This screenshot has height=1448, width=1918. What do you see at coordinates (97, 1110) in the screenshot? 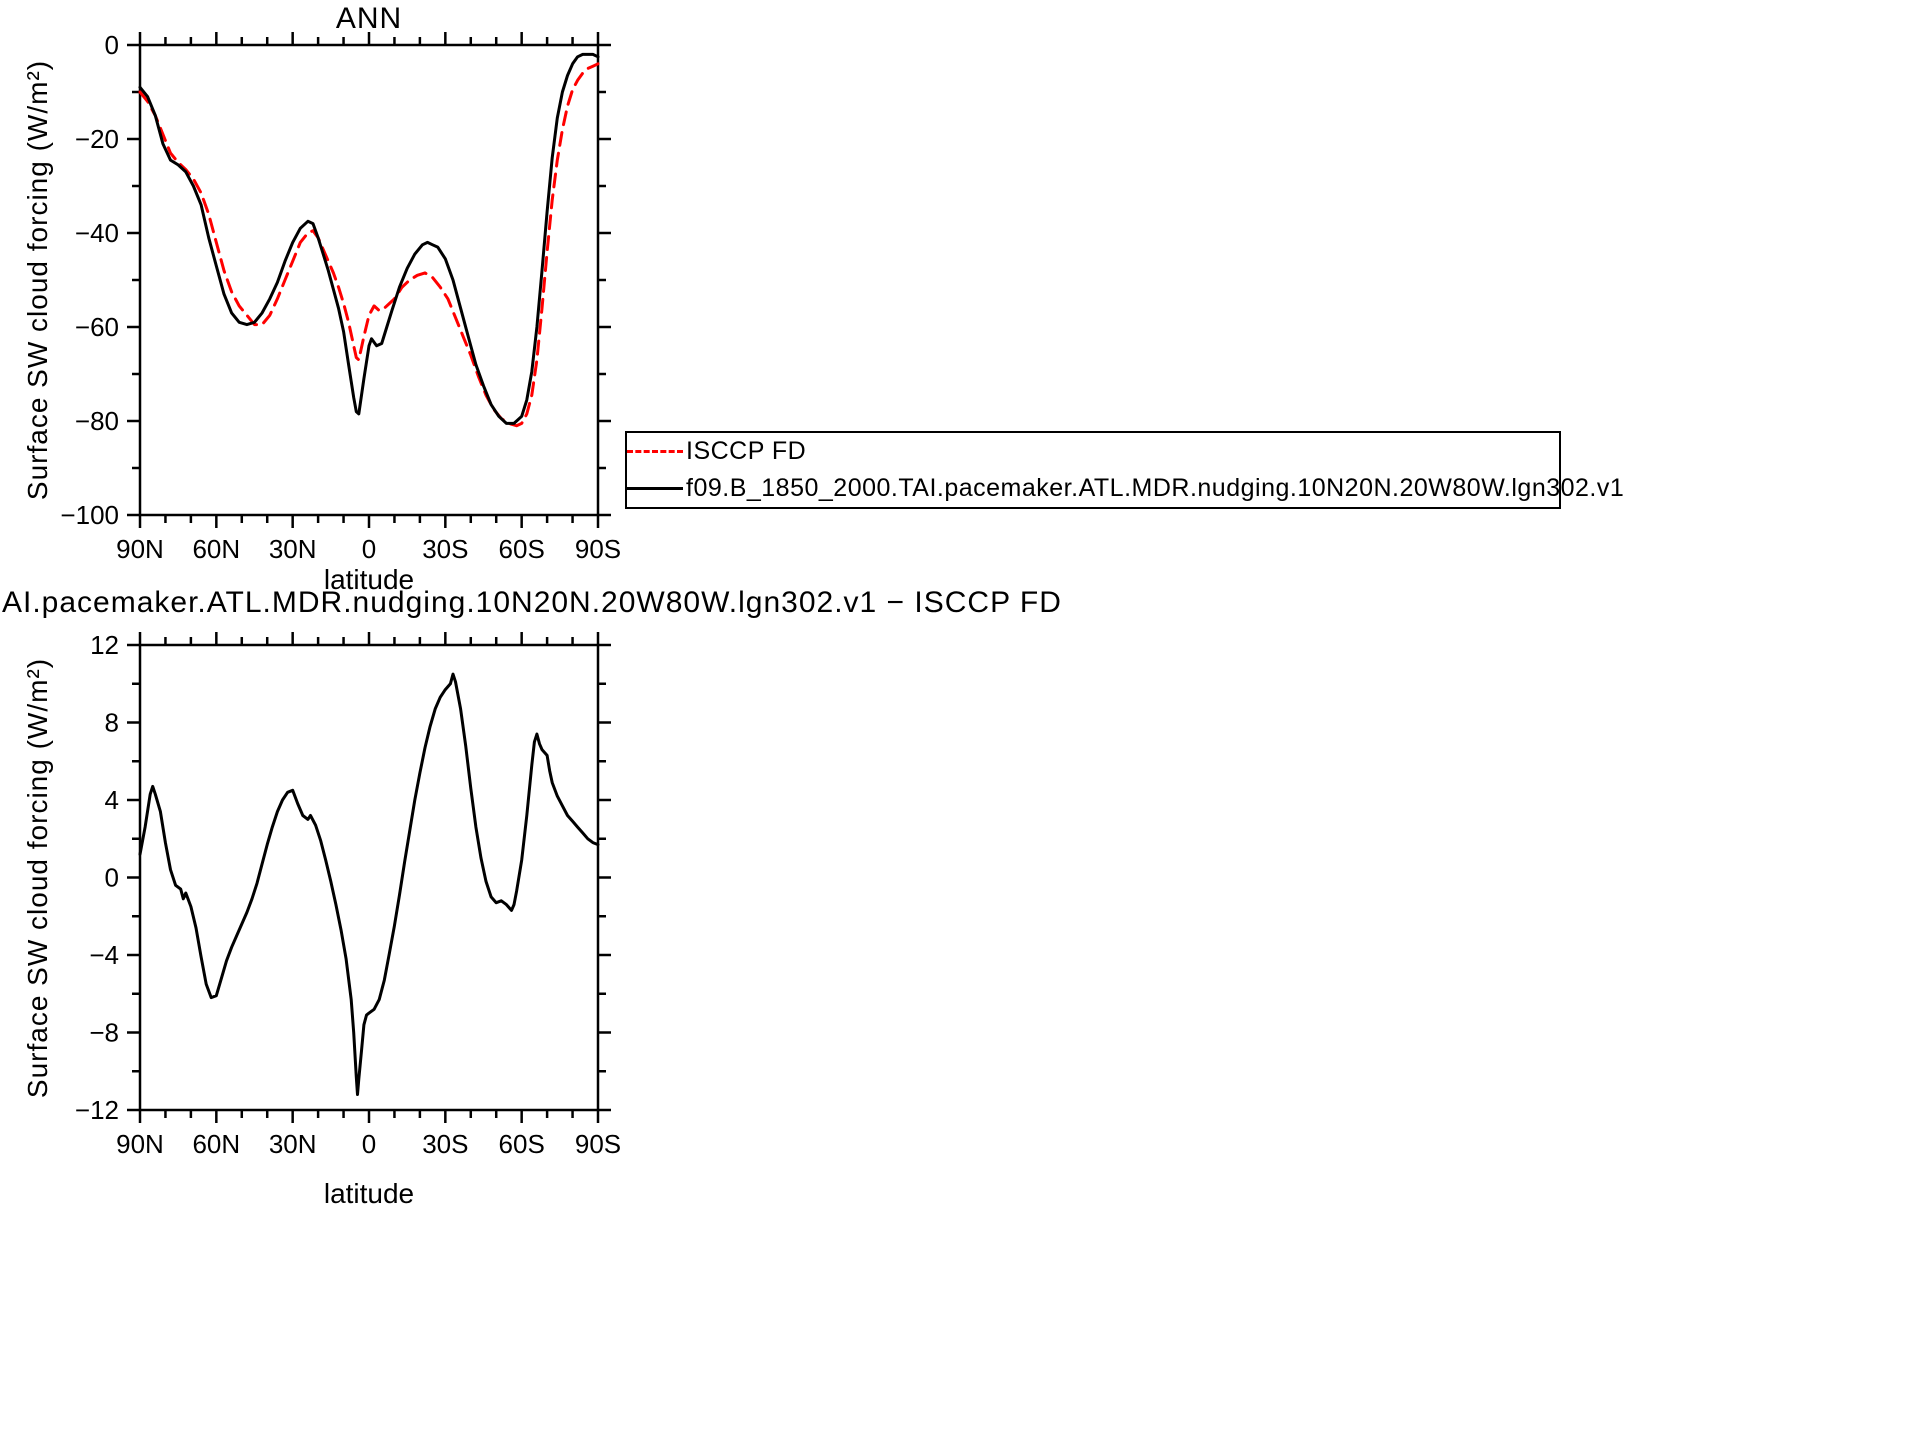
I see `svg-text: −12` at bounding box center [97, 1110].